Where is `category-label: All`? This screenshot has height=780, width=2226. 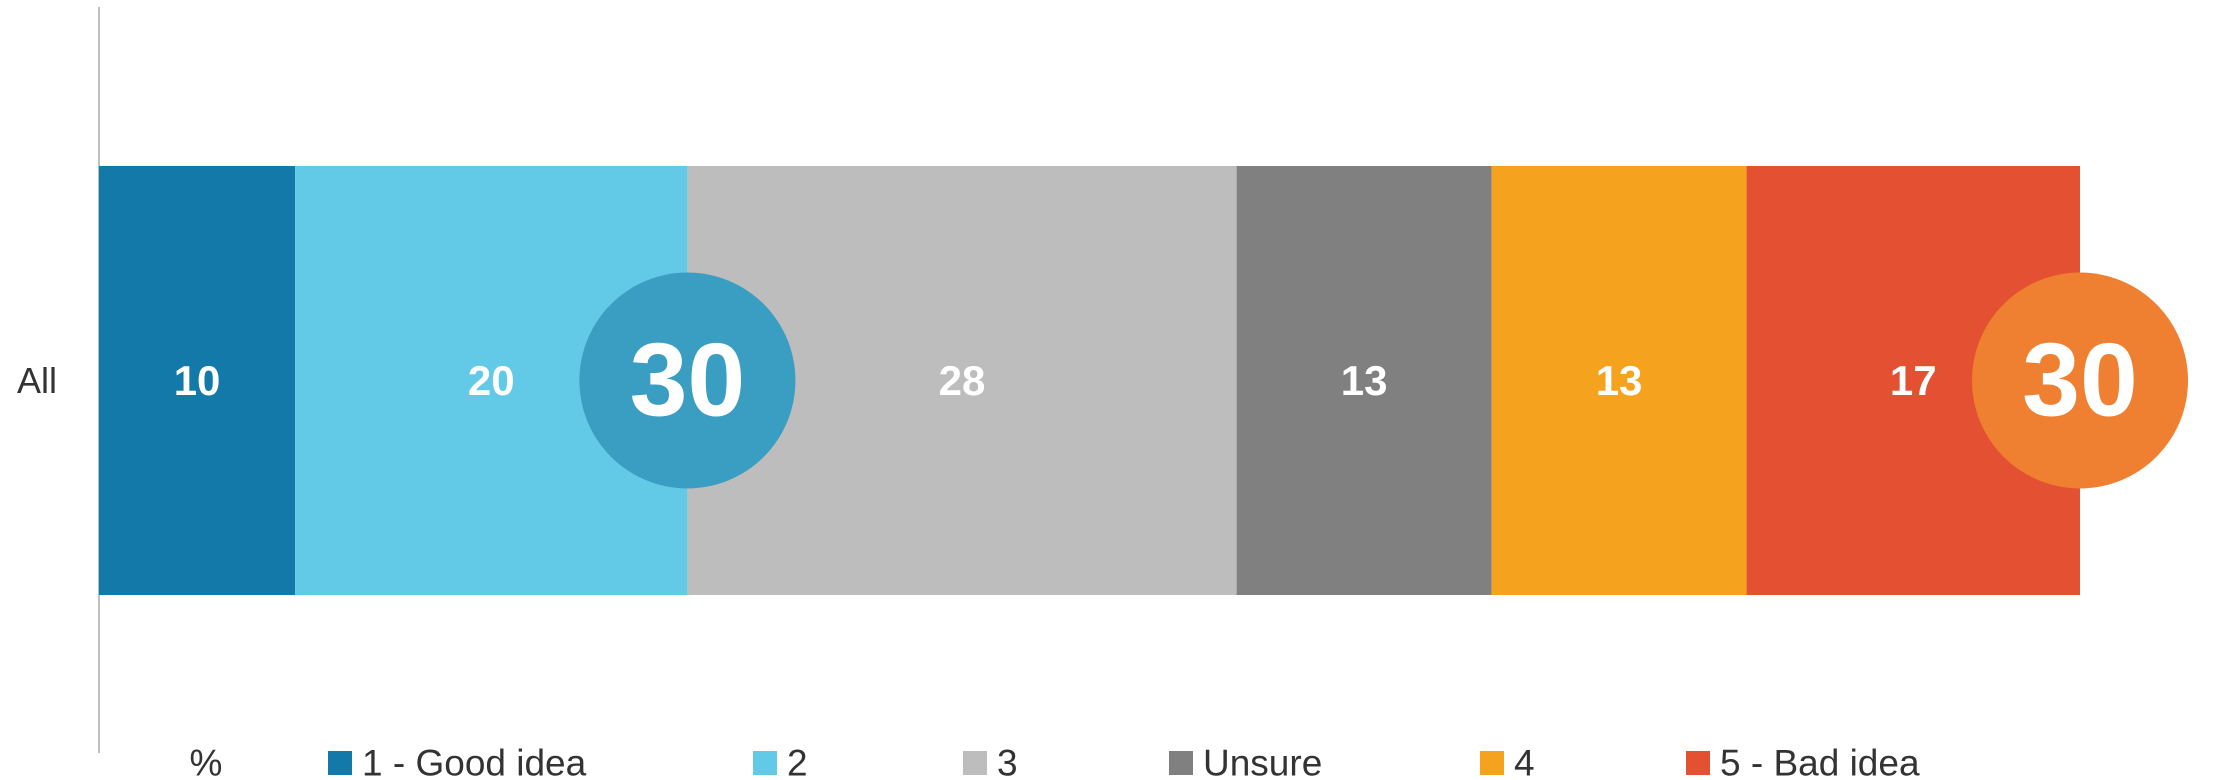
category-label: All is located at coordinates (37, 380).